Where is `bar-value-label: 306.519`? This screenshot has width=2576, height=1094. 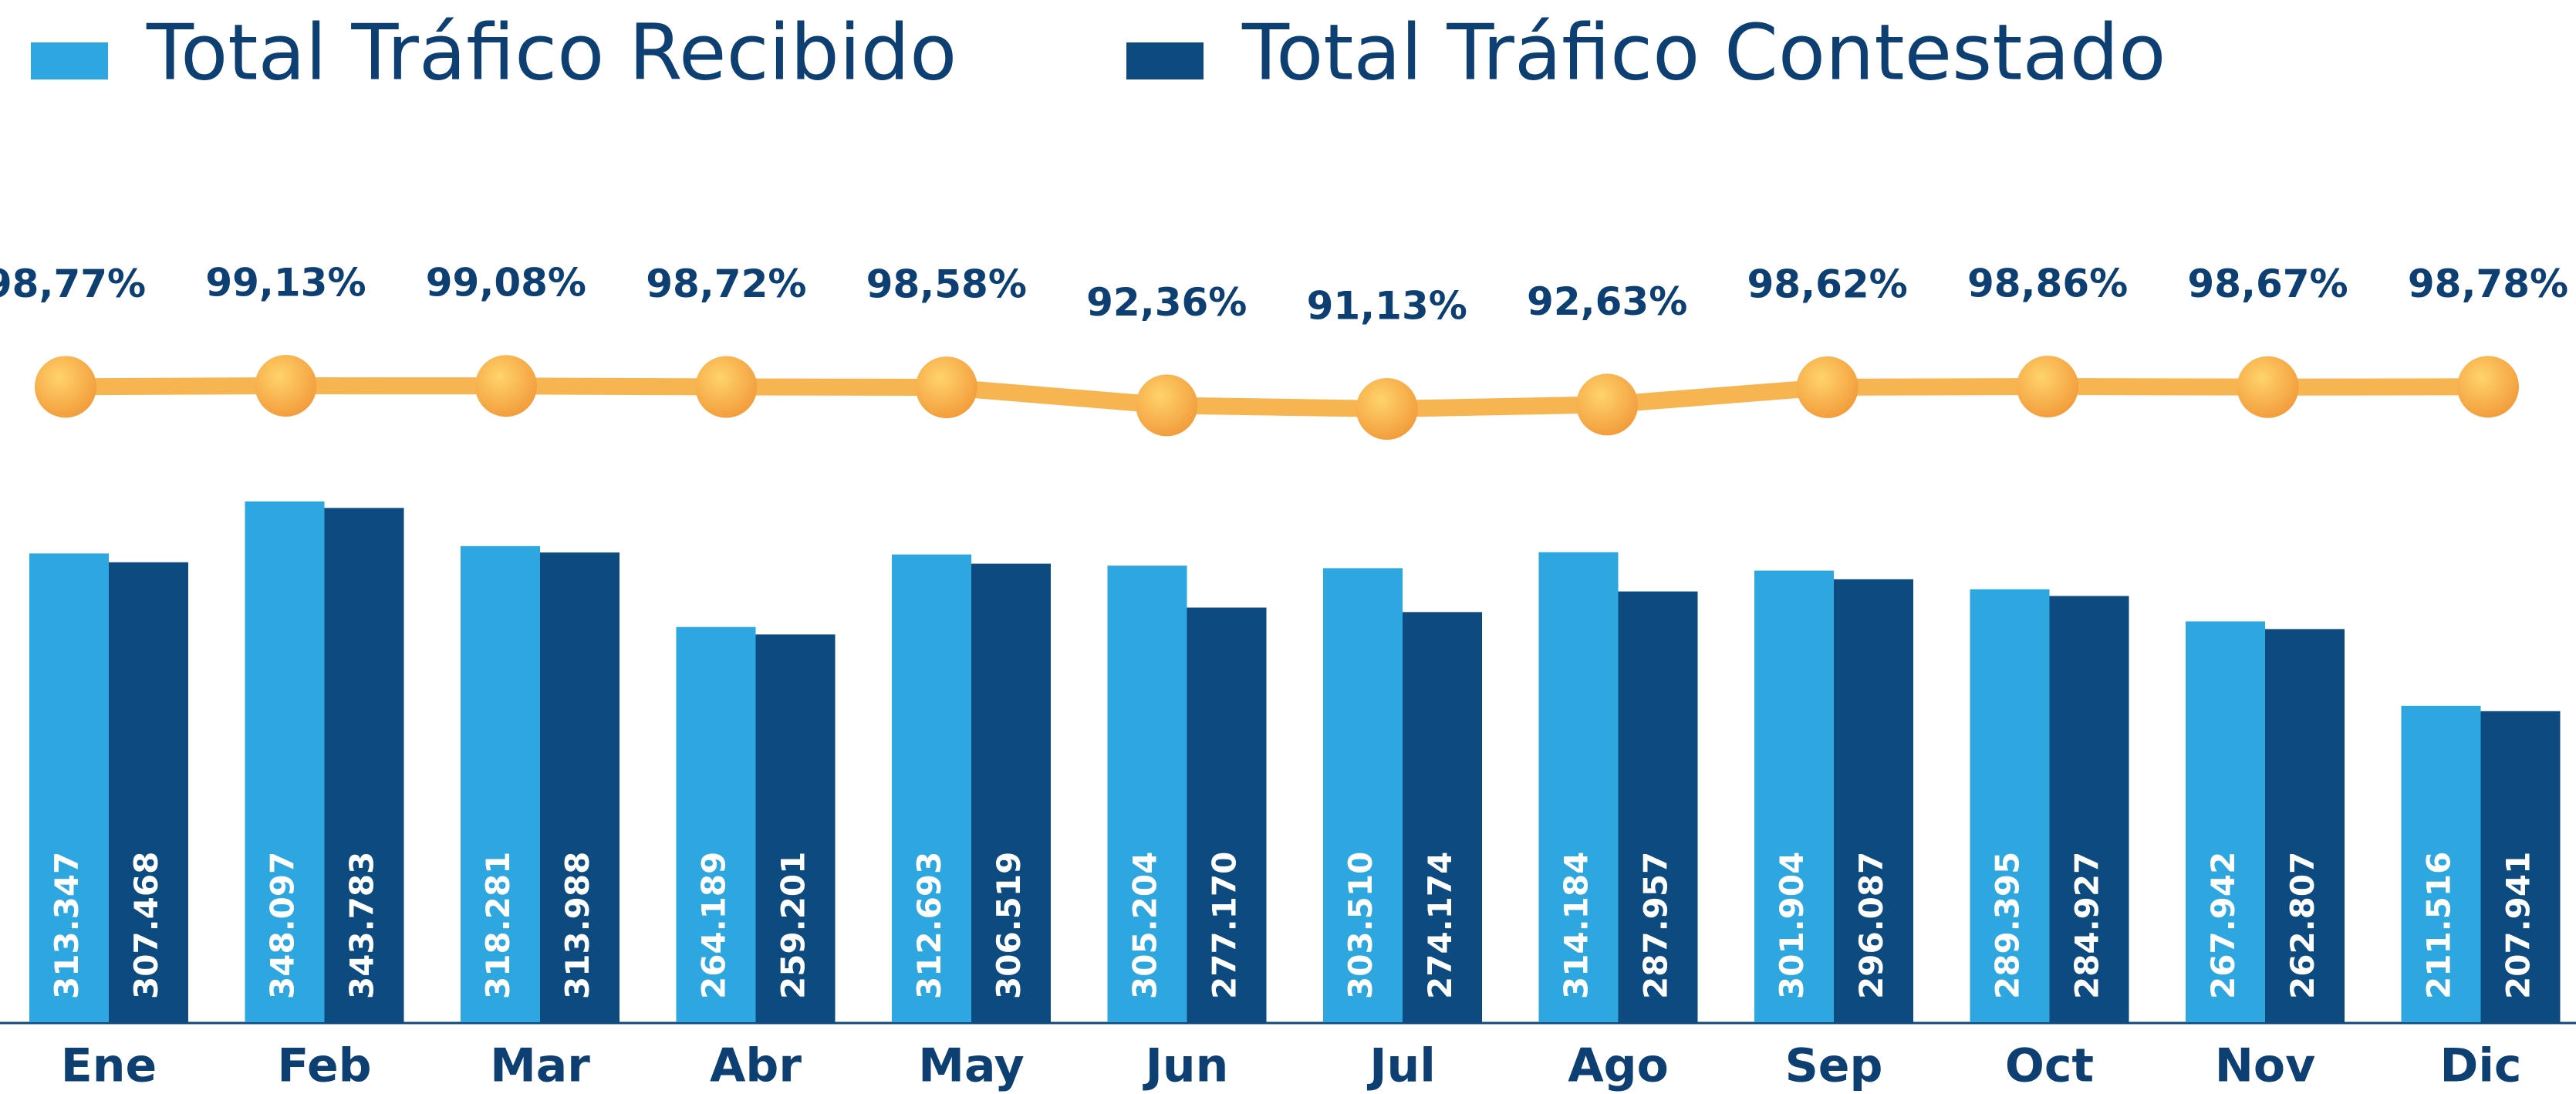 bar-value-label: 306.519 is located at coordinates (1009, 925).